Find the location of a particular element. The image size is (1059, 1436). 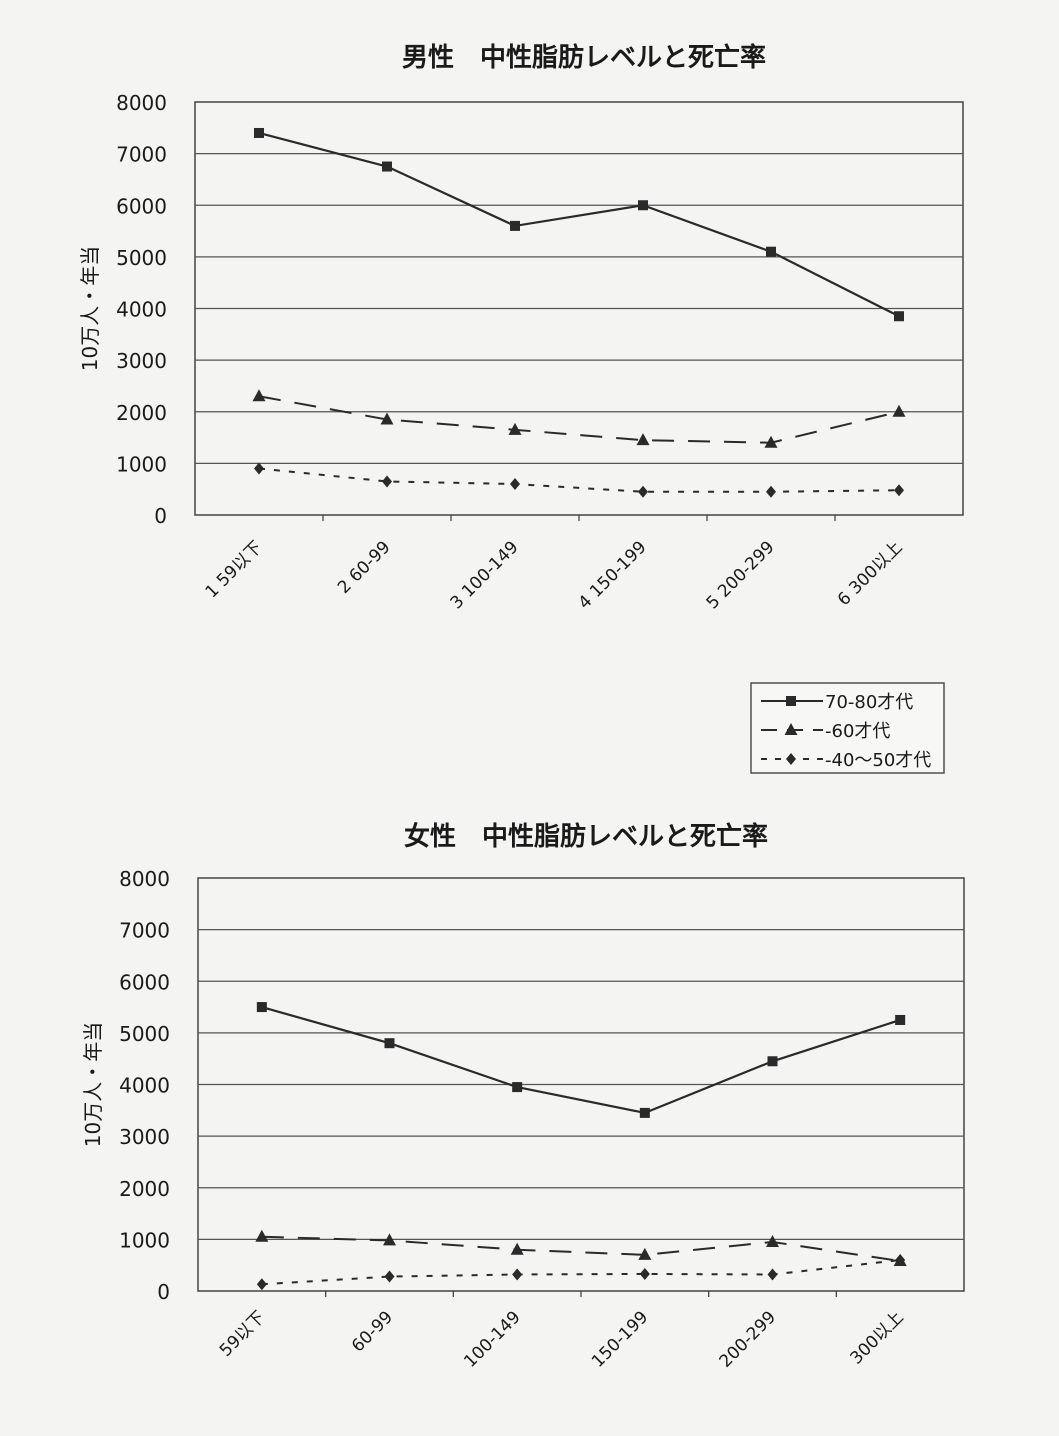

chart-title: 女性 中性脂肪レベルと死亡率 is located at coordinates (586, 836).